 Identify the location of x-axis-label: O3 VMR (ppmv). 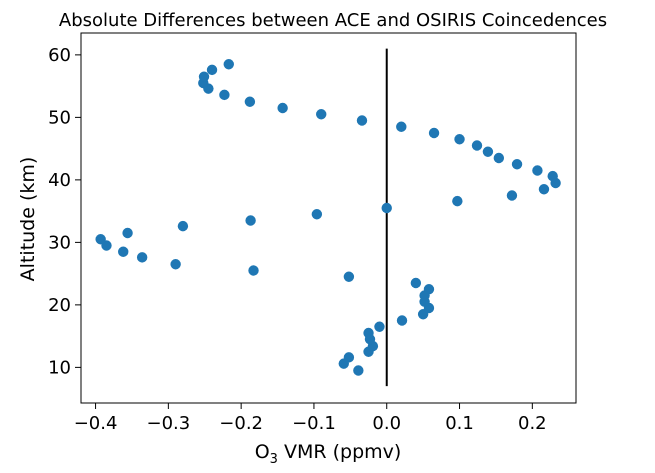
(328, 454).